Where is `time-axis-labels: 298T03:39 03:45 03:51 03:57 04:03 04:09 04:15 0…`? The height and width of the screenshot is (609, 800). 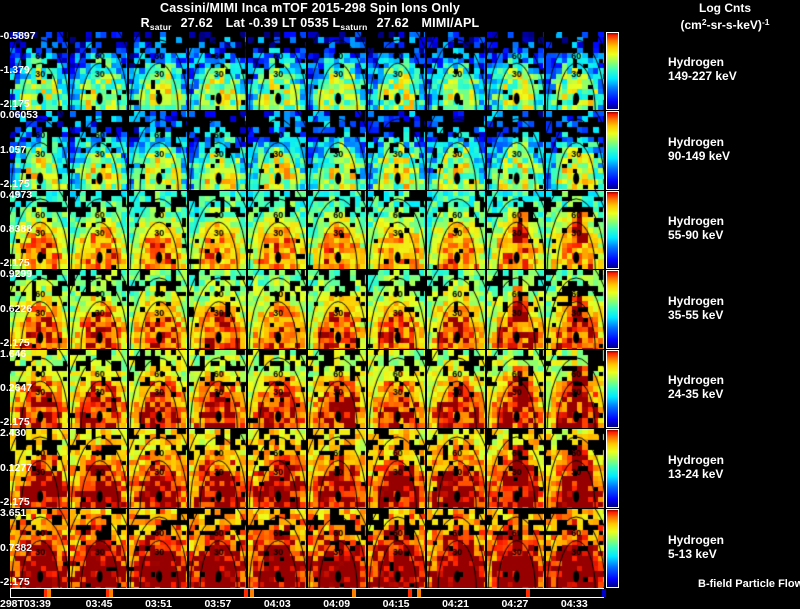 time-axis-labels: 298T03:39 03:45 03:51 03:57 04:03 04:09 04:15 0… is located at coordinates (310, 603).